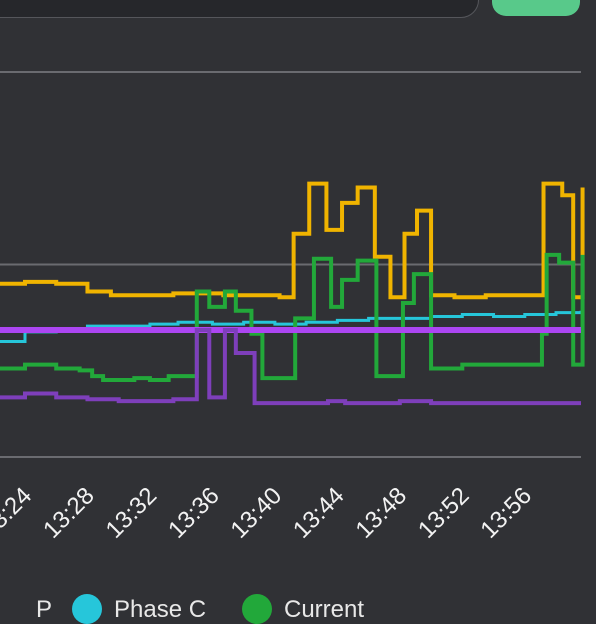 The height and width of the screenshot is (624, 596). I want to click on x-tick-label: 13:36, so click(194, 513).